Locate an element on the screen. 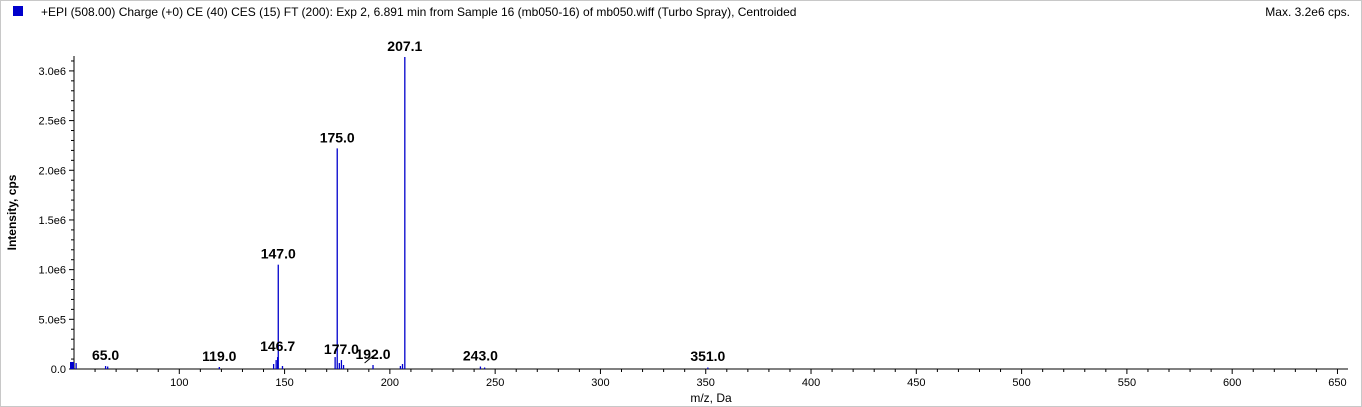 The width and height of the screenshot is (1362, 407). y-tick-label: 3.0e6 is located at coordinates (52, 72).